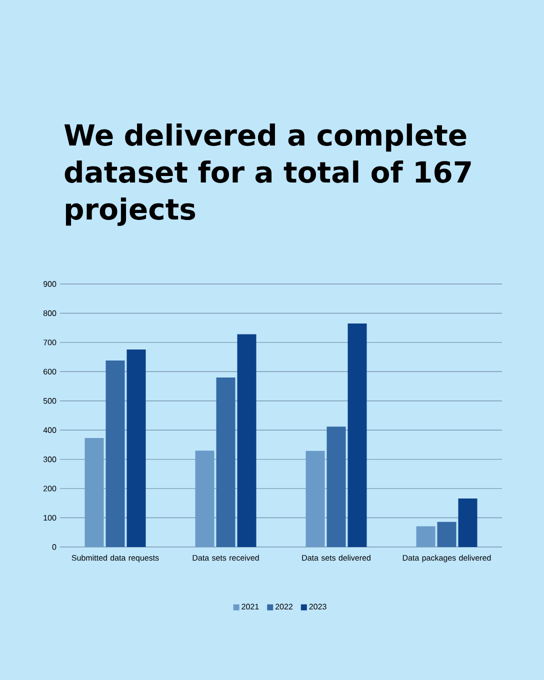  I want to click on x-tick-label: Data packages delivered, so click(446, 558).